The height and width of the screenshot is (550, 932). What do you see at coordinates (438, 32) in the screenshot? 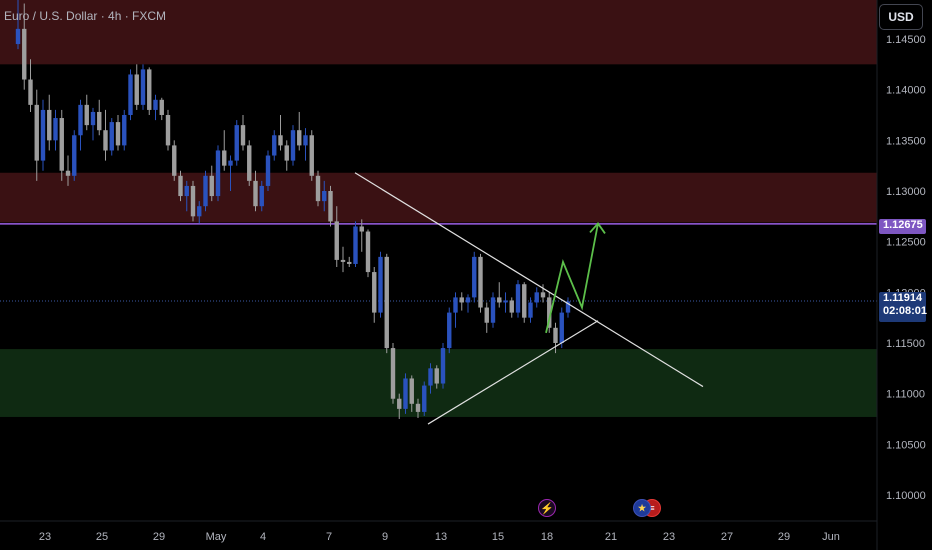
I see `resistance-zone` at bounding box center [438, 32].